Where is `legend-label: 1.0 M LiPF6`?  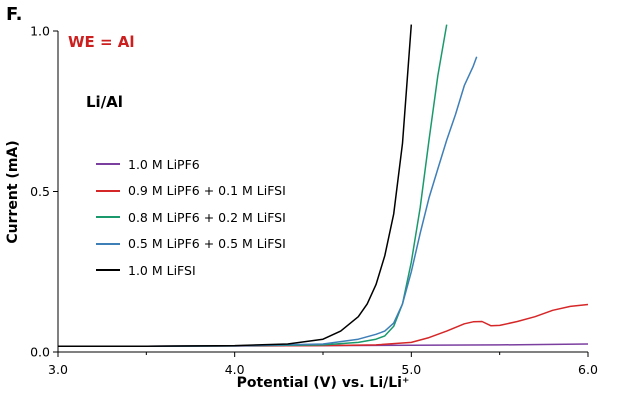
legend-label: 1.0 M LiPF6 is located at coordinates (164, 164).